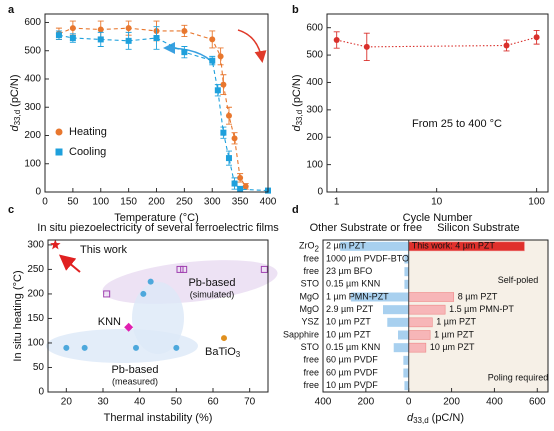 The image size is (554, 431). I want to click on x-axis-label: Thermal instability (%), so click(158, 418).